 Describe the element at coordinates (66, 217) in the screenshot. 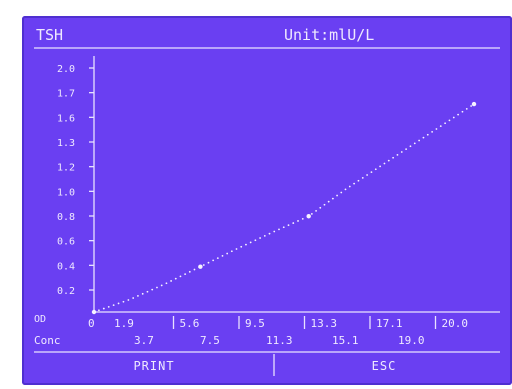

I see `y-tick-label: 0.8` at that location.